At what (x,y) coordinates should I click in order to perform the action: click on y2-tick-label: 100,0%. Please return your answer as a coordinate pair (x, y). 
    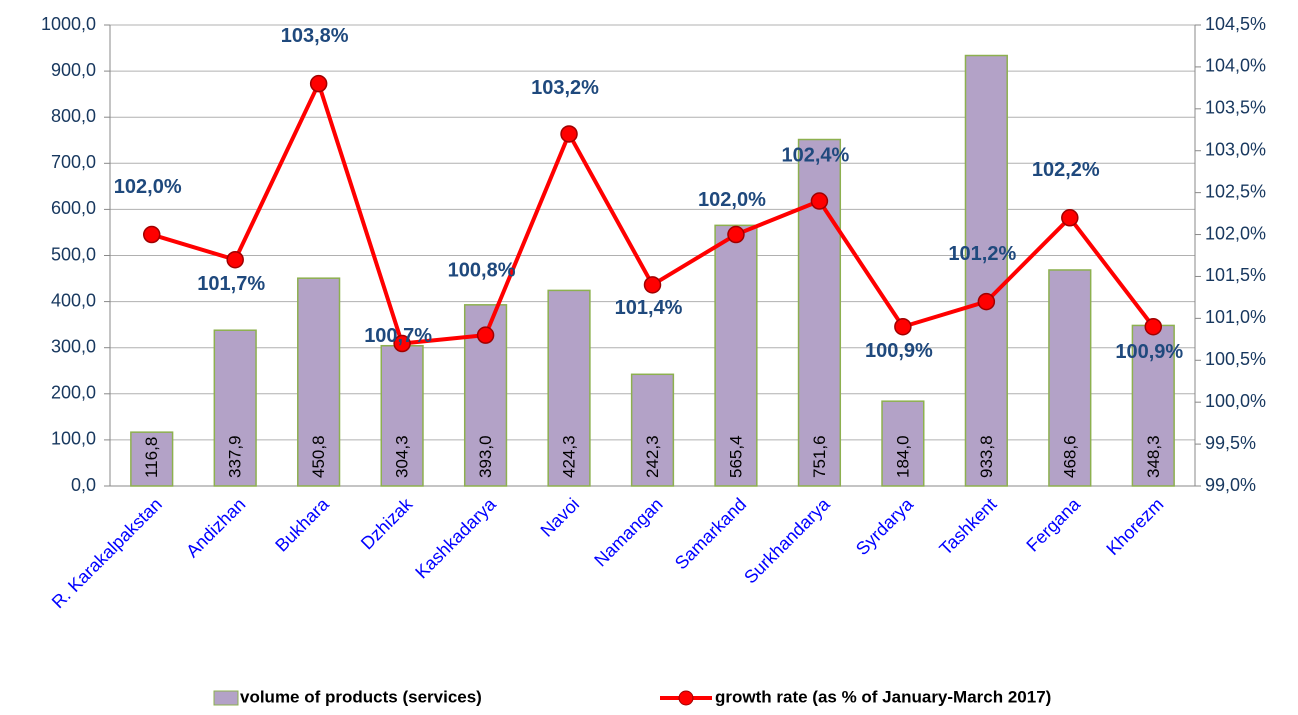
    Looking at the image, I should click on (1235, 401).